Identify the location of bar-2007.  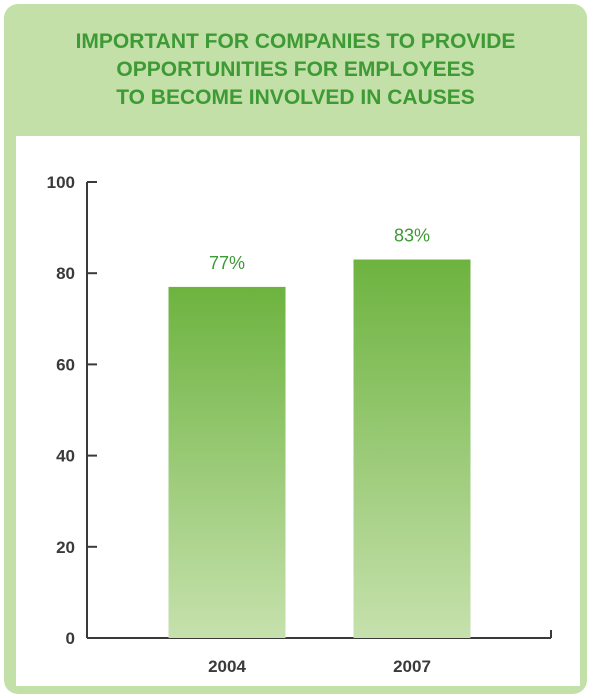
(412, 448).